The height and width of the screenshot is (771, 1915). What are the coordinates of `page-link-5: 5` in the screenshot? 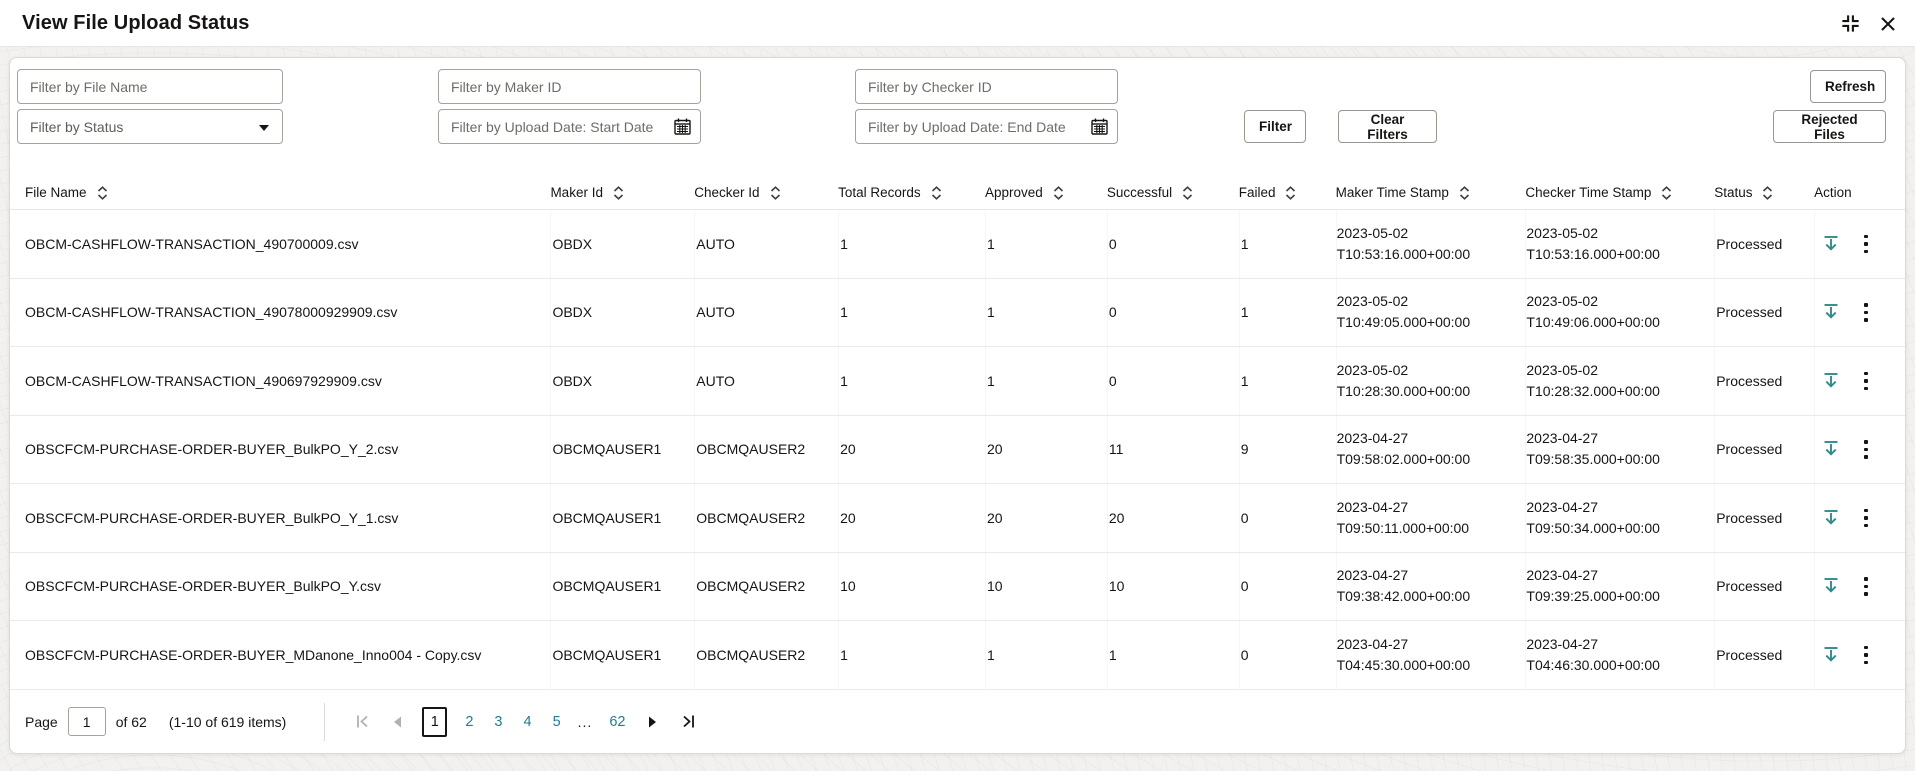 It's located at (556, 721).